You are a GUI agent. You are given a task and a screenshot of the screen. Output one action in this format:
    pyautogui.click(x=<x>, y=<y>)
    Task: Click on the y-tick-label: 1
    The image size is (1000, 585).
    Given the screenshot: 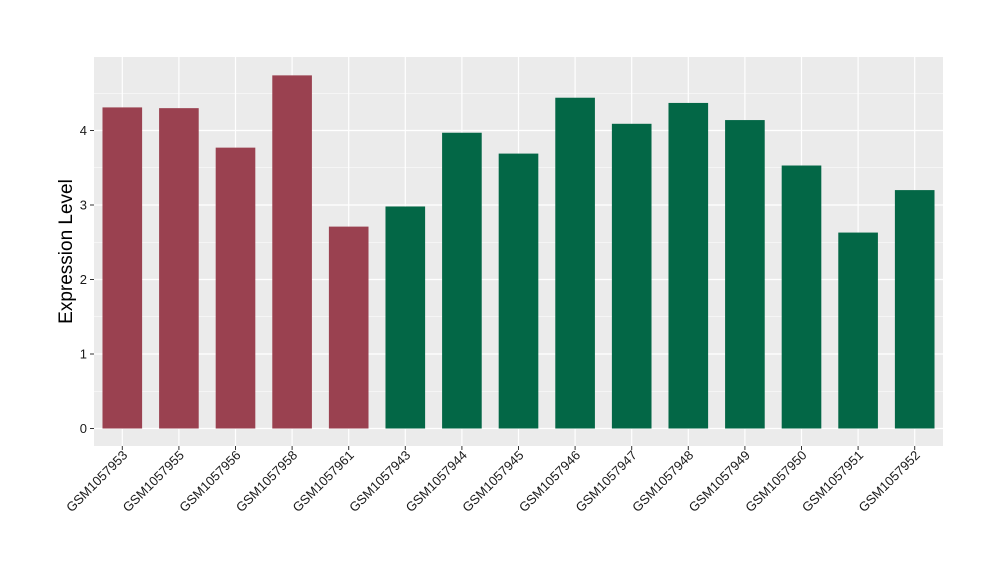 What is the action you would take?
    pyautogui.click(x=83, y=354)
    